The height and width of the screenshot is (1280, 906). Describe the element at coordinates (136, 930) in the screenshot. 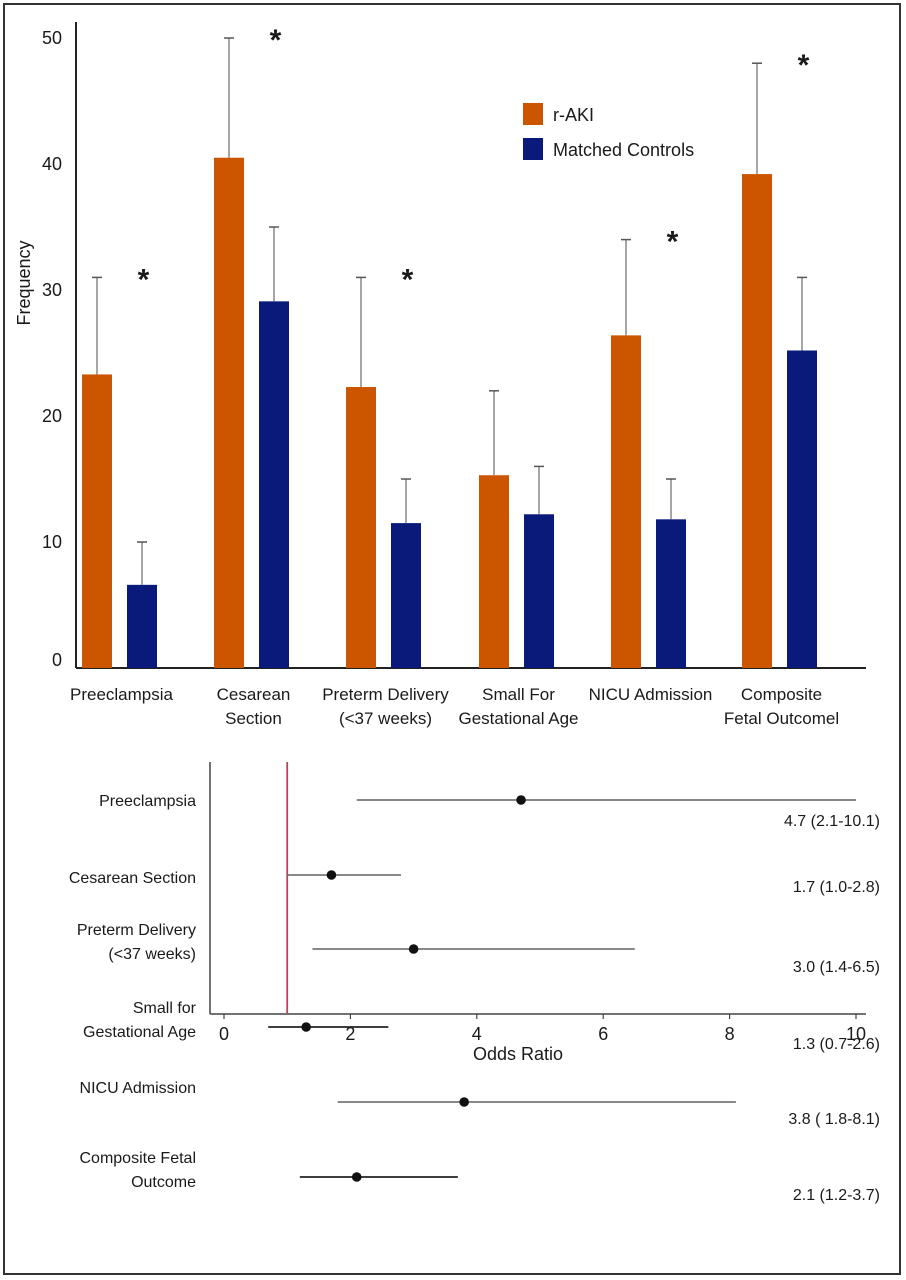

I see `forest-row-label: Preterm Delivery` at that location.